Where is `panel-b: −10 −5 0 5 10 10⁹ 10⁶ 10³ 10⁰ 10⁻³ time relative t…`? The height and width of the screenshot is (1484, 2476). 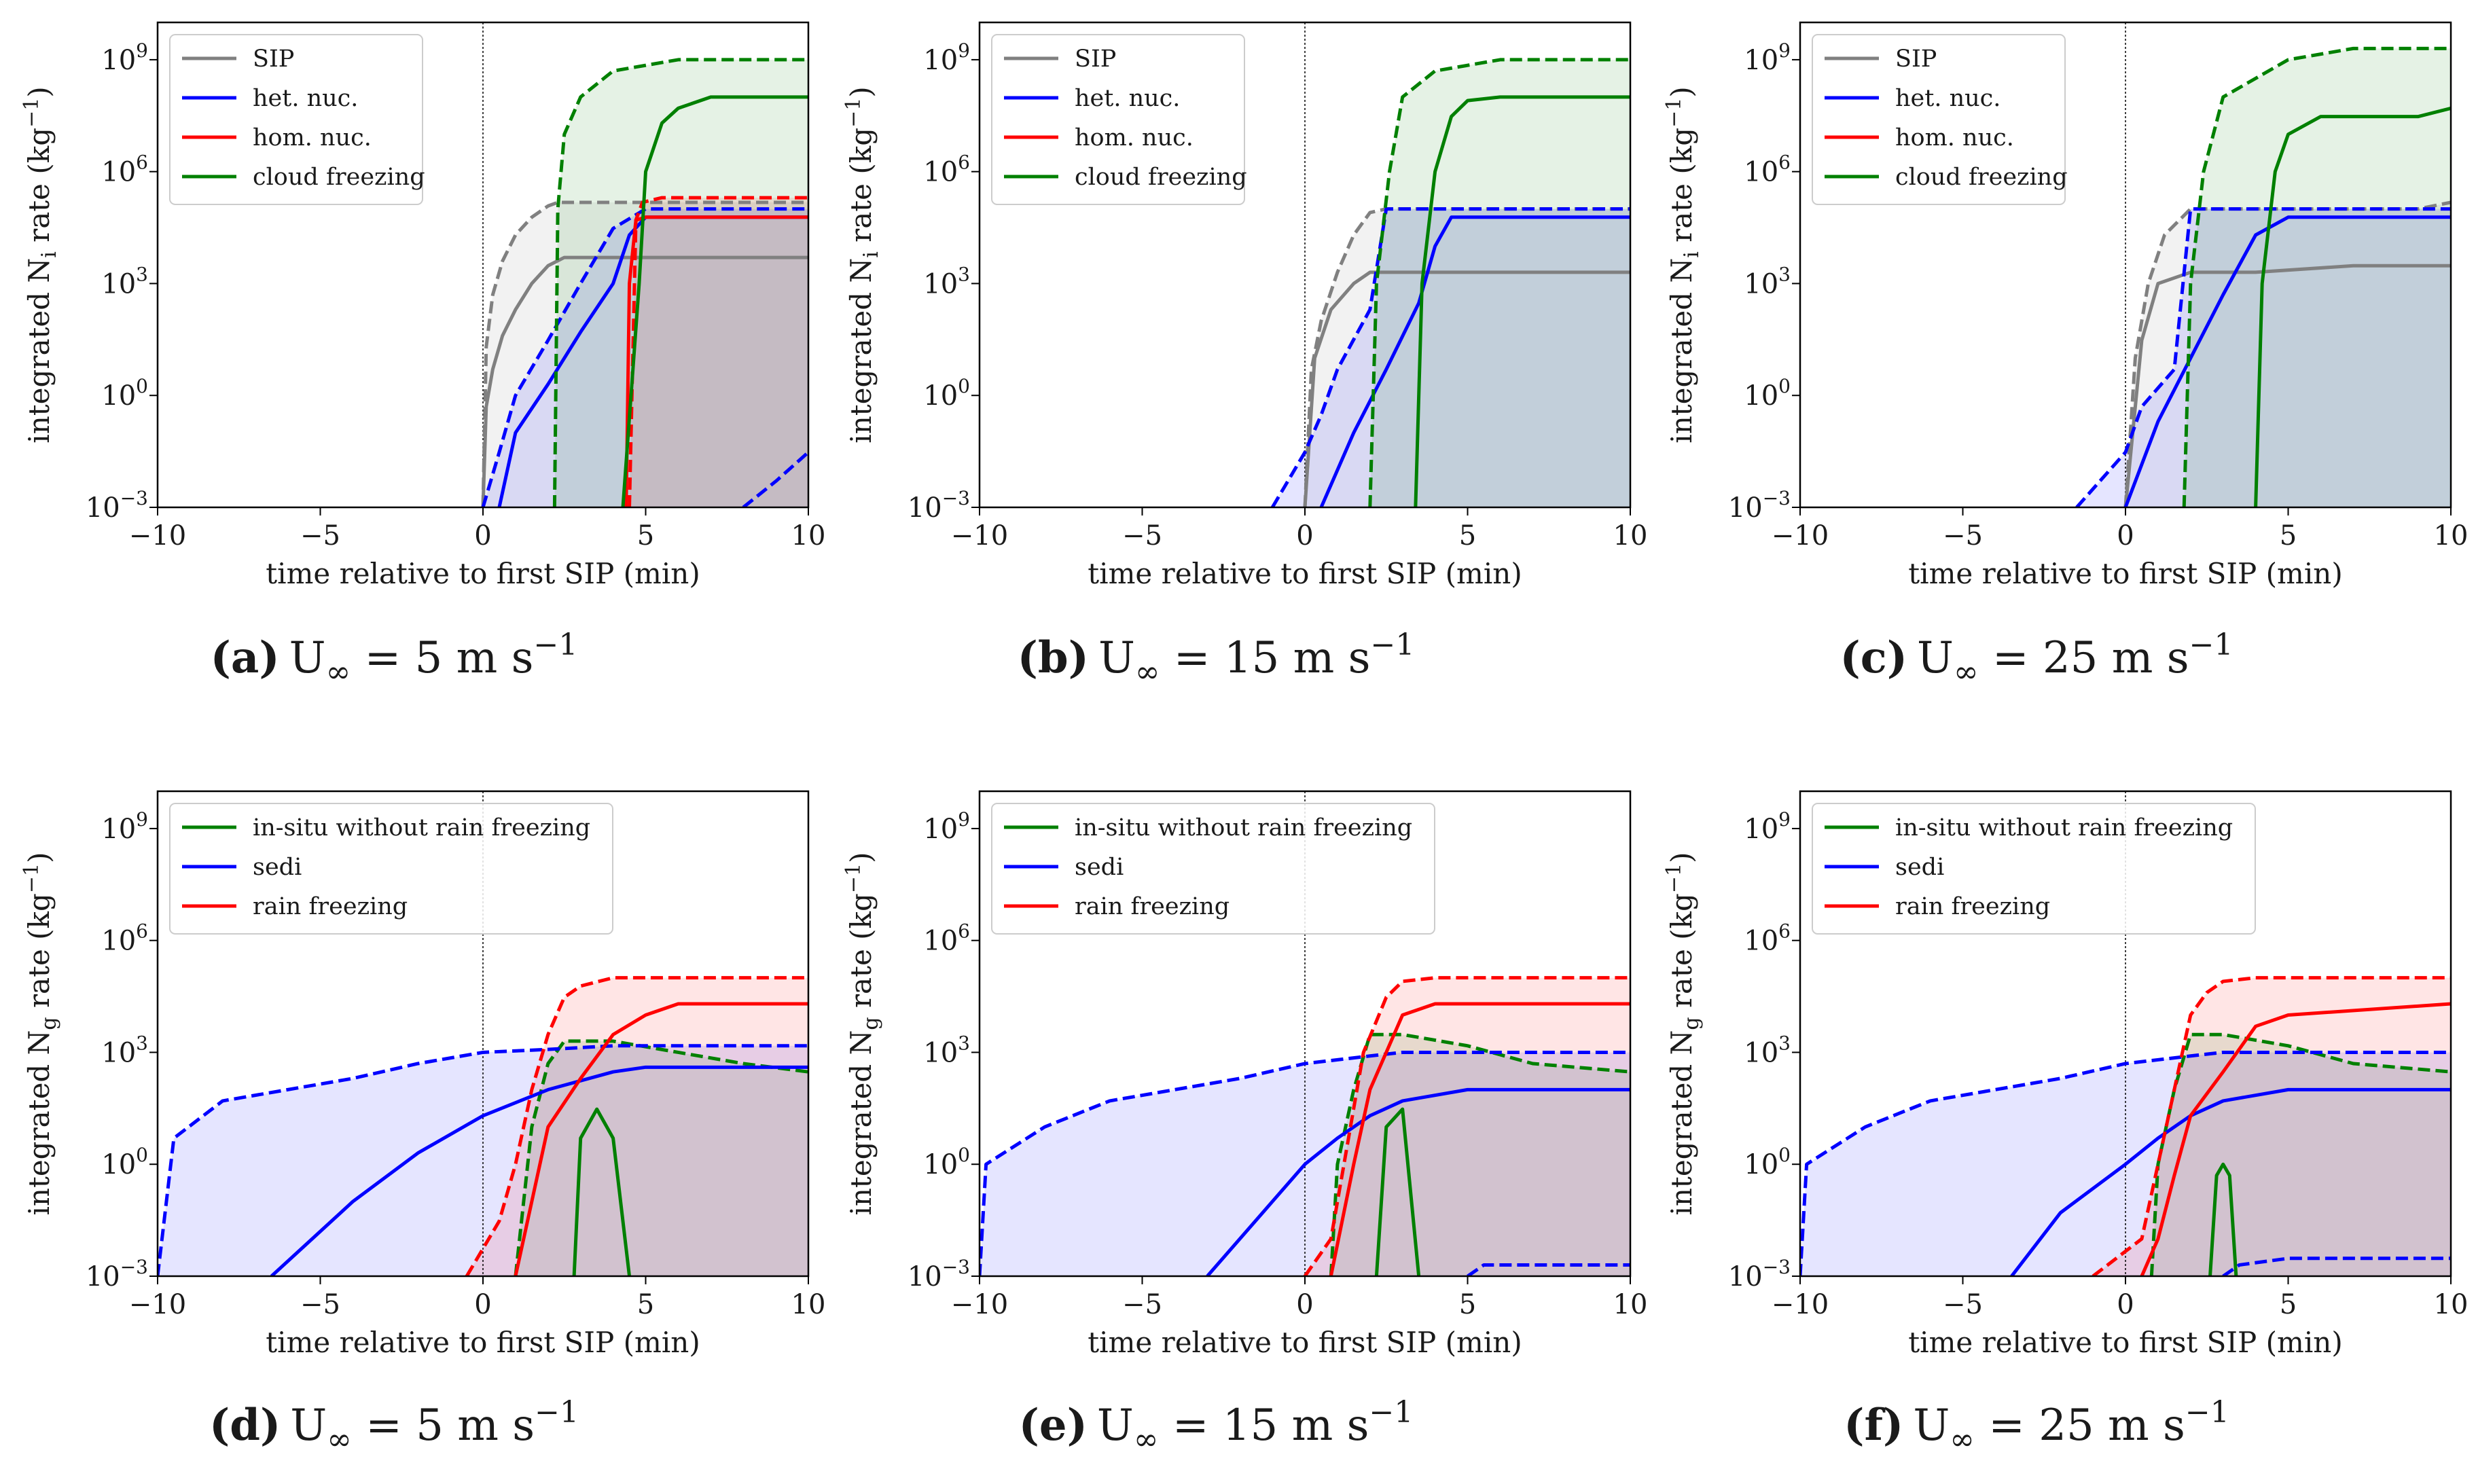
panel-b: −10 −5 0 5 10 10⁹ 10⁶ 10³ 10⁰ 10⁻³ time relative t… is located at coordinates (1244, 305).